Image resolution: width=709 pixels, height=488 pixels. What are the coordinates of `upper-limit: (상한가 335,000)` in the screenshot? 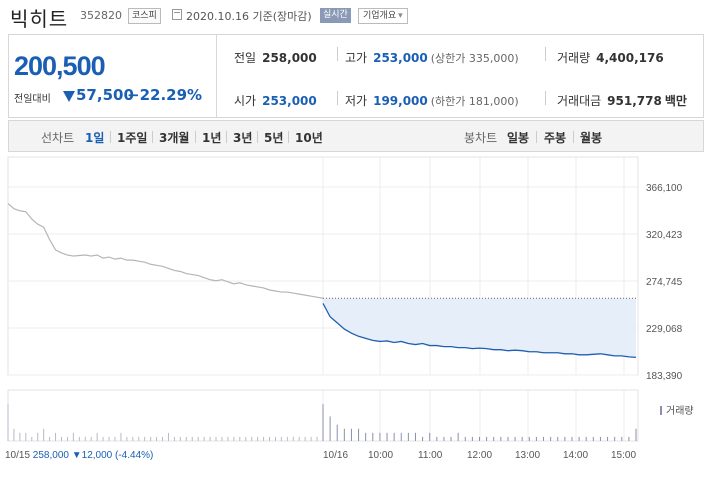 It's located at (474, 58).